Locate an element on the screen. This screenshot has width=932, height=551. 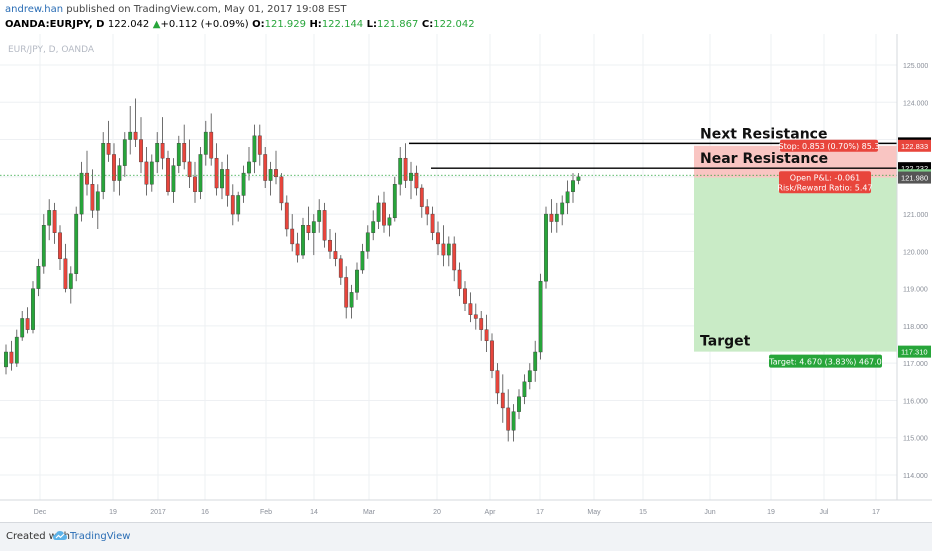
y-tick-label: 119.000 is located at coordinates (915, 290).